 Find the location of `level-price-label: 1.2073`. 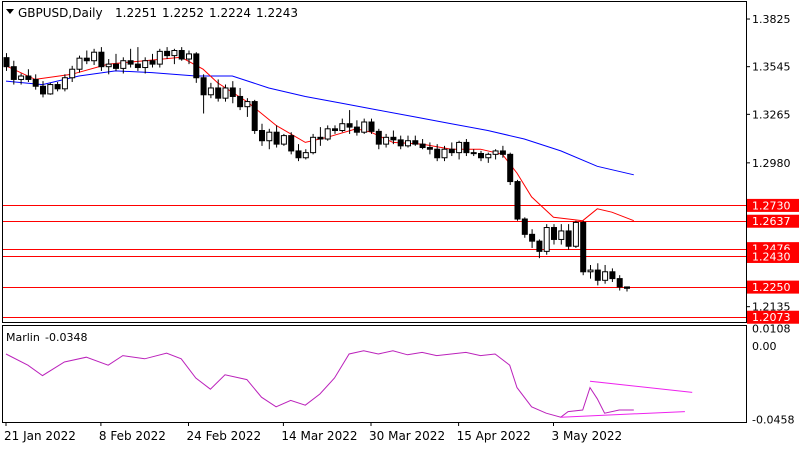

level-price-label: 1.2073 is located at coordinates (773, 317).